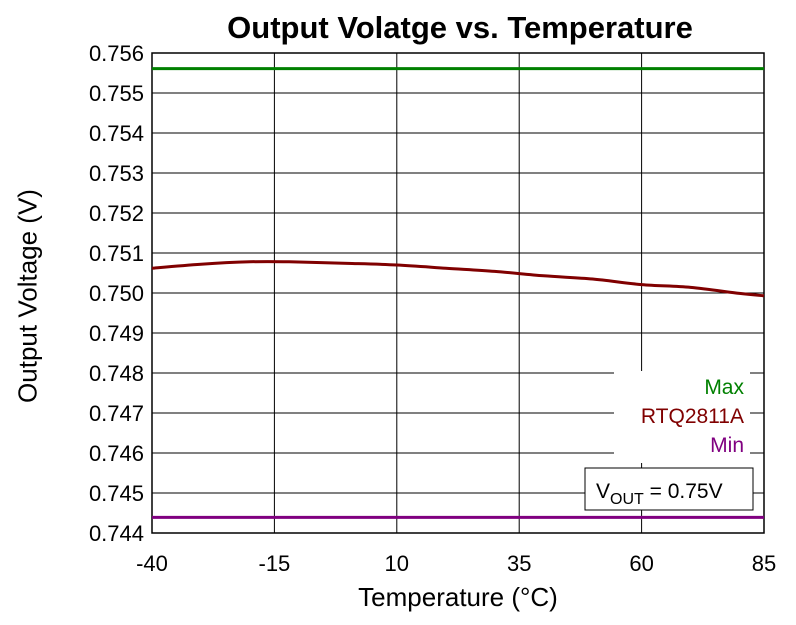 This screenshot has height=625, width=796. Describe the element at coordinates (116, 373) in the screenshot. I see `y-tick-label: 0.748` at that location.